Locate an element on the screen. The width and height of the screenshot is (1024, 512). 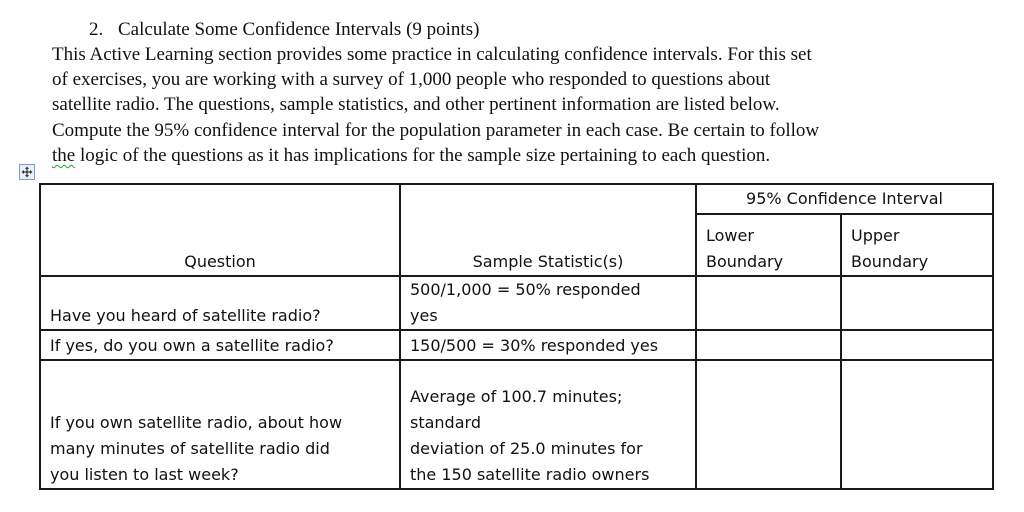
statistic-cell: 150/500 = 30% responded yes is located at coordinates (548, 345).